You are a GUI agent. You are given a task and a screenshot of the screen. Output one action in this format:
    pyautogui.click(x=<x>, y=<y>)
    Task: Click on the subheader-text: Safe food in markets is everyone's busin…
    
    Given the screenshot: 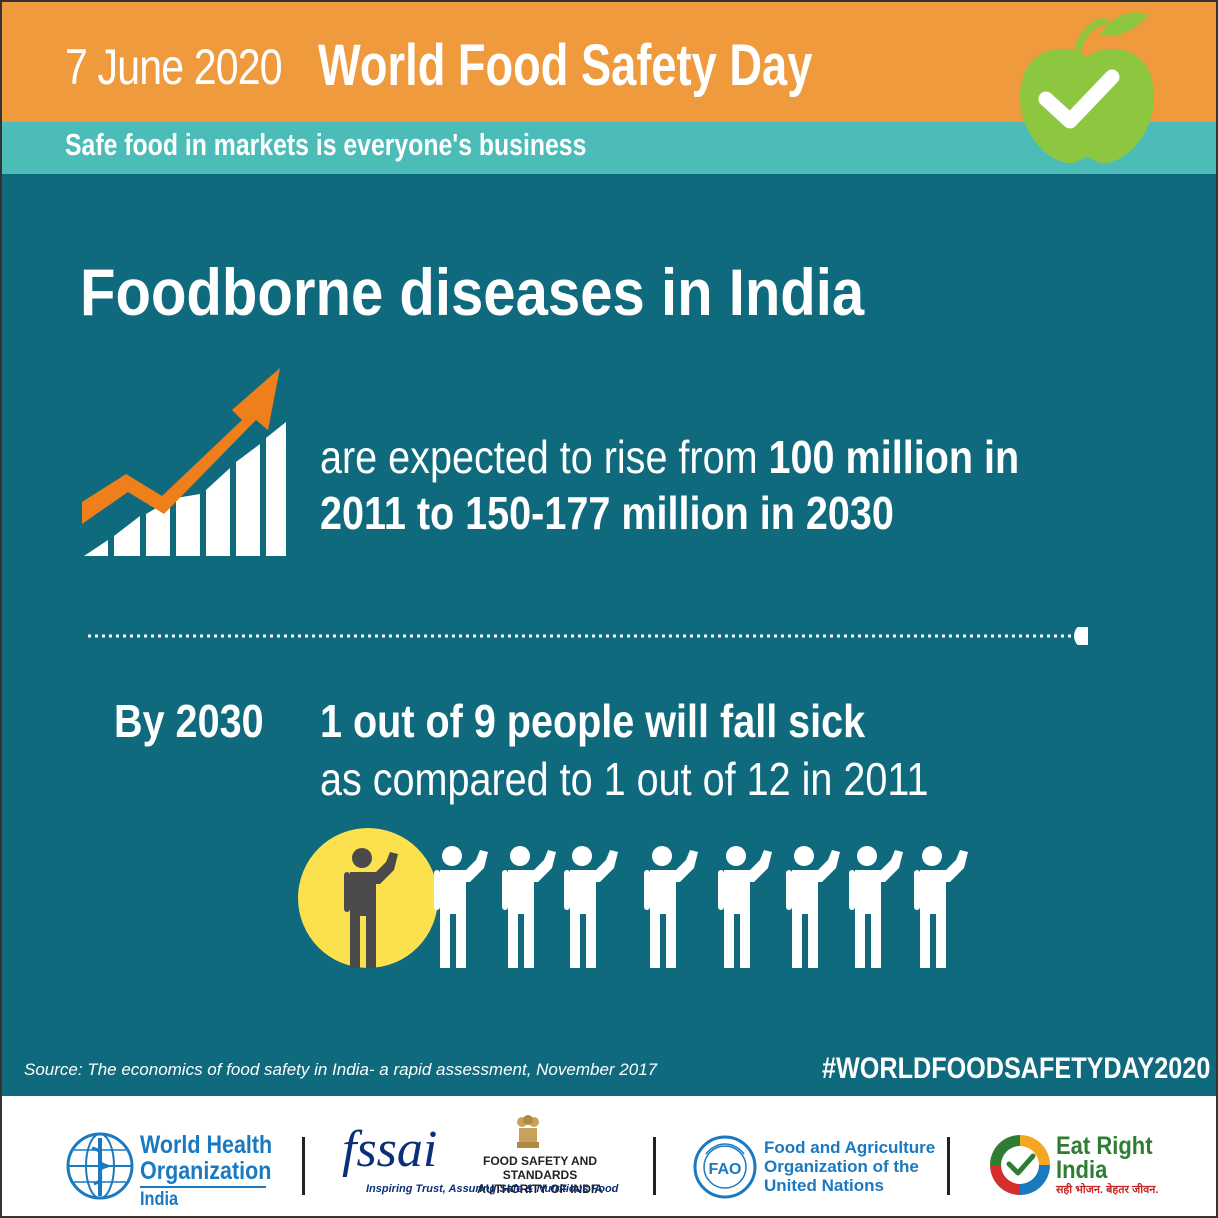 What is the action you would take?
    pyautogui.click(x=326, y=144)
    